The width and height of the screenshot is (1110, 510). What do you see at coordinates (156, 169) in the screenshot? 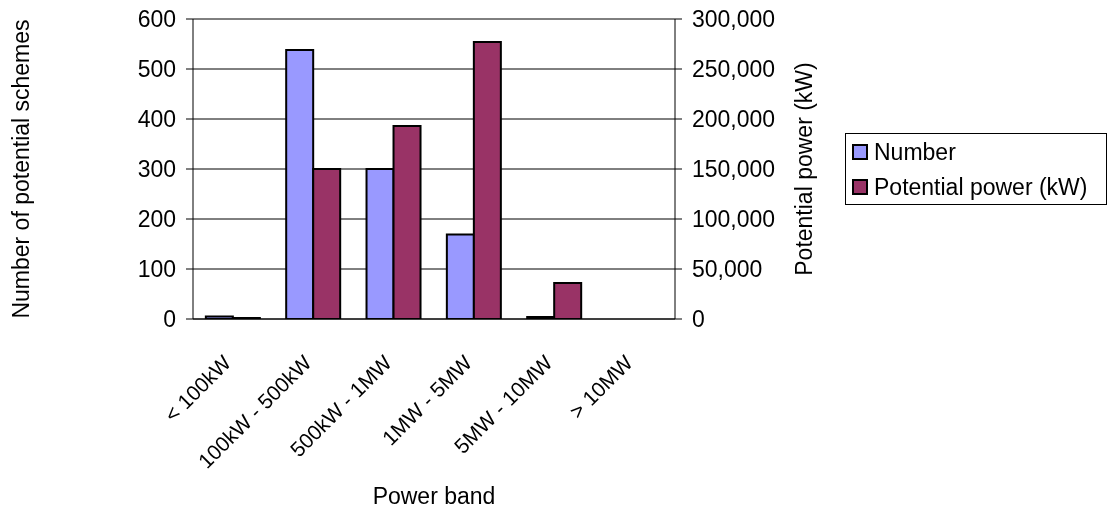
I see `y-tick-label: 300` at bounding box center [156, 169].